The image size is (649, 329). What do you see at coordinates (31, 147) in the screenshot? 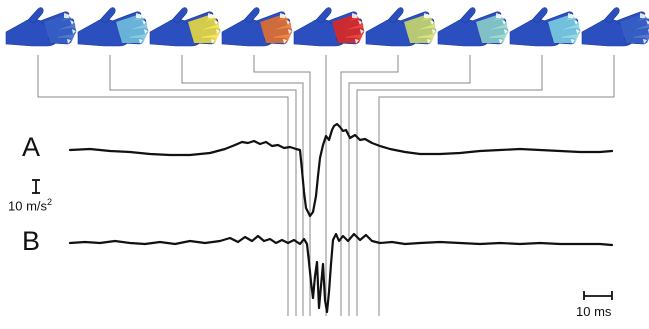
I see `row-label-a: A` at bounding box center [31, 147].